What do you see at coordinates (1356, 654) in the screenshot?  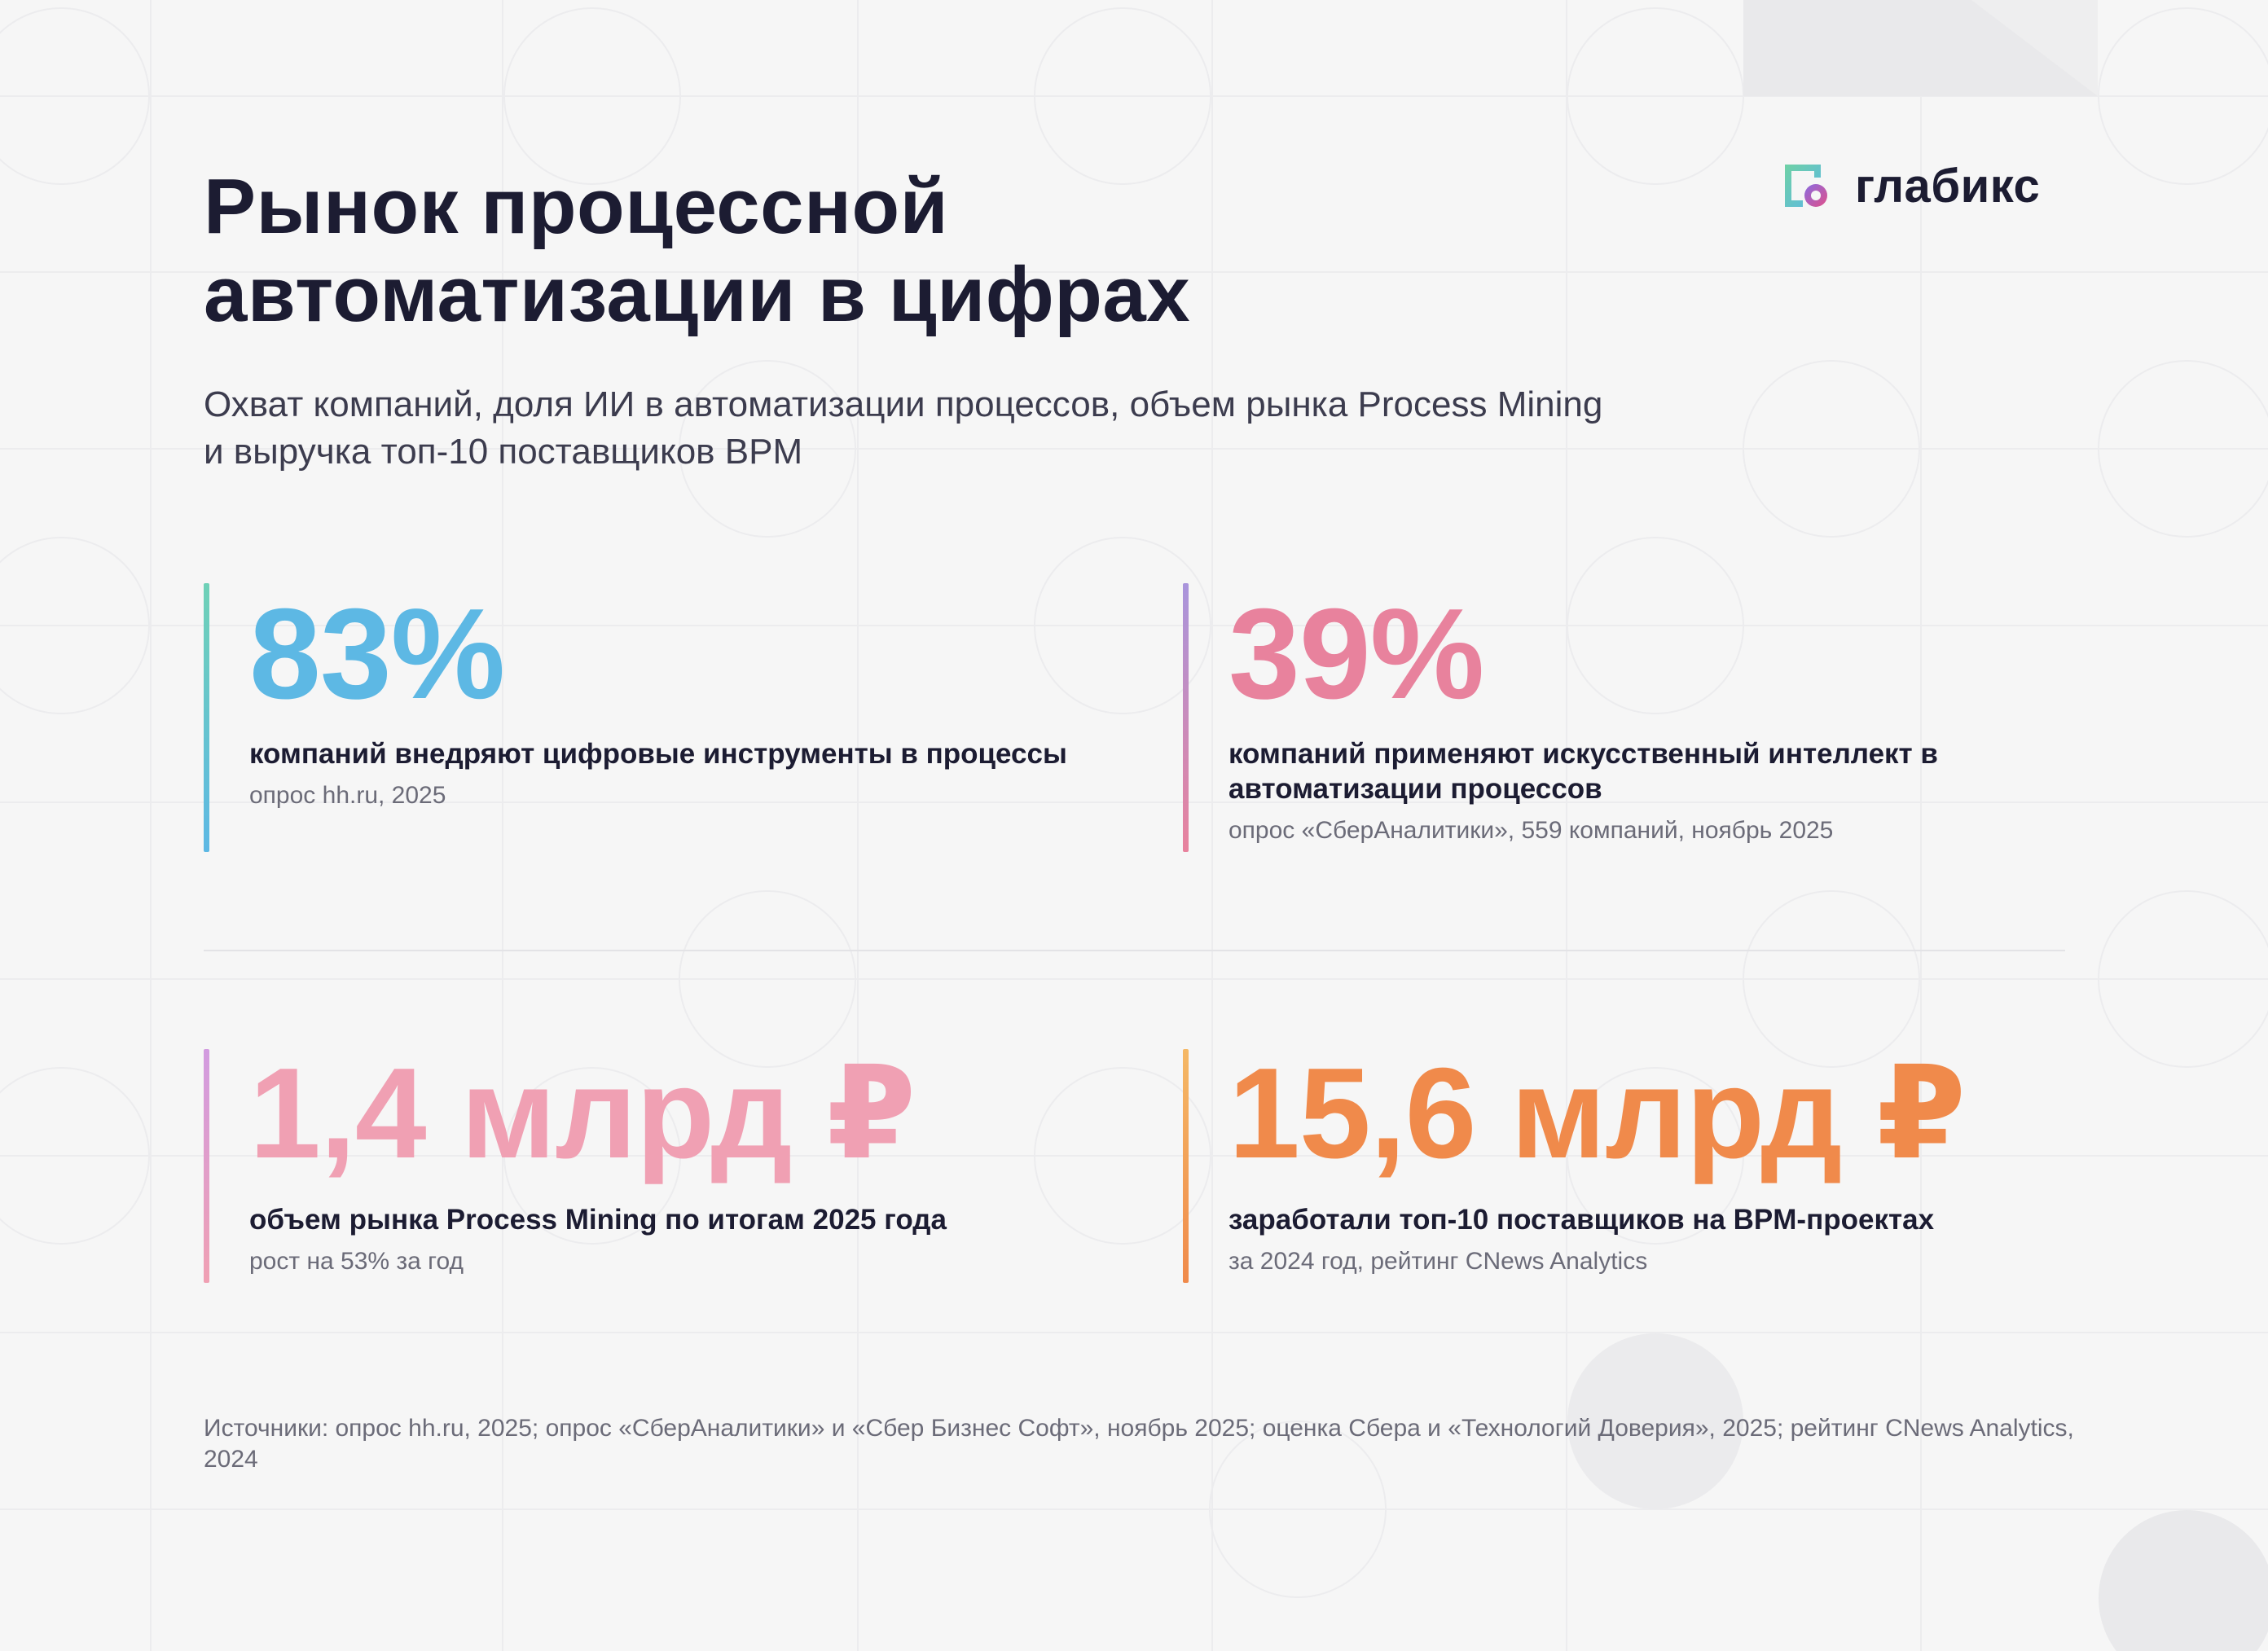 I see `stat-value: 39%` at bounding box center [1356, 654].